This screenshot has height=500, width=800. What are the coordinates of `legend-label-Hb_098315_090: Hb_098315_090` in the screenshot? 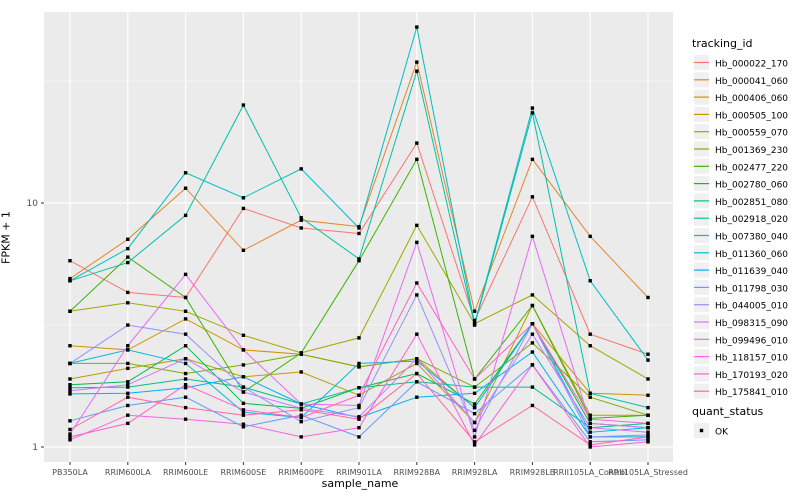 It's located at (751, 324).